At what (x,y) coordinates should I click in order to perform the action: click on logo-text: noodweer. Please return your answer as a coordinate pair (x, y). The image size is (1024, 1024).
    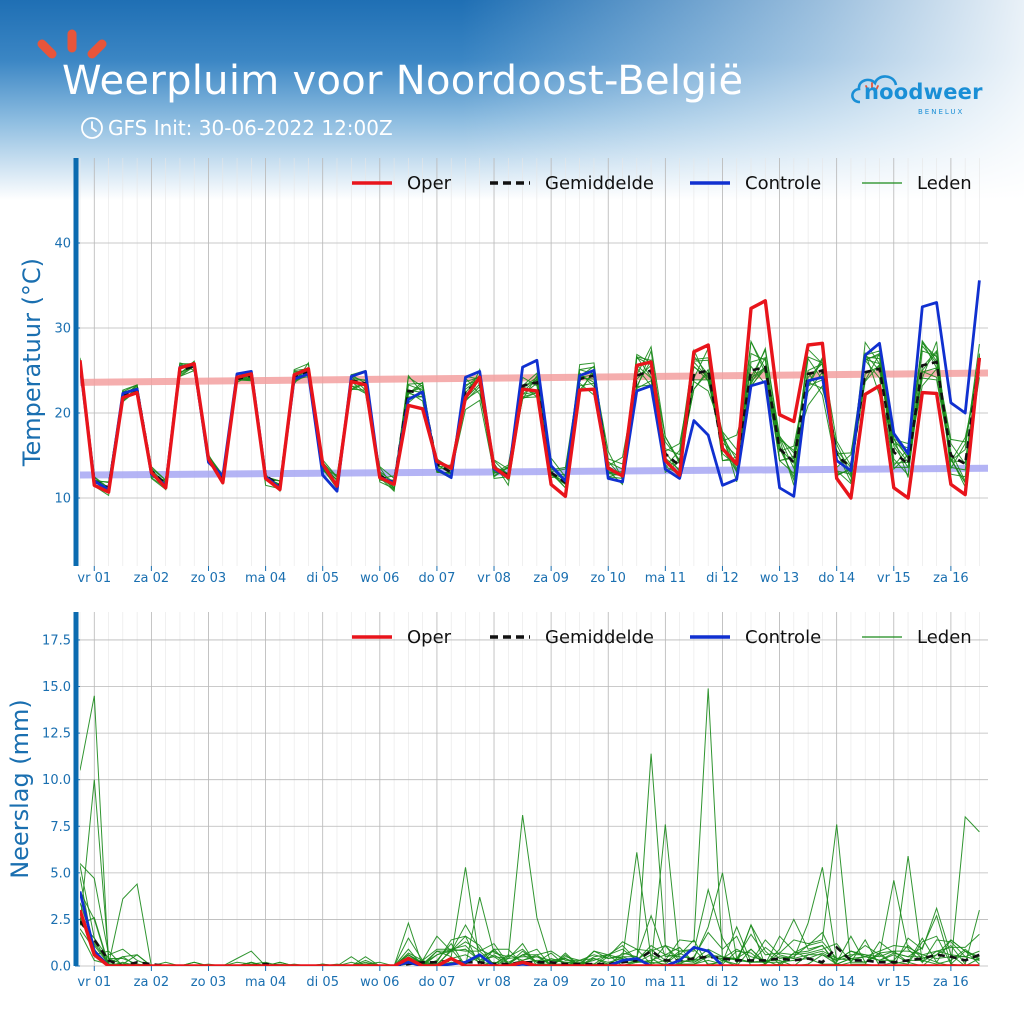
    Looking at the image, I should click on (923, 92).